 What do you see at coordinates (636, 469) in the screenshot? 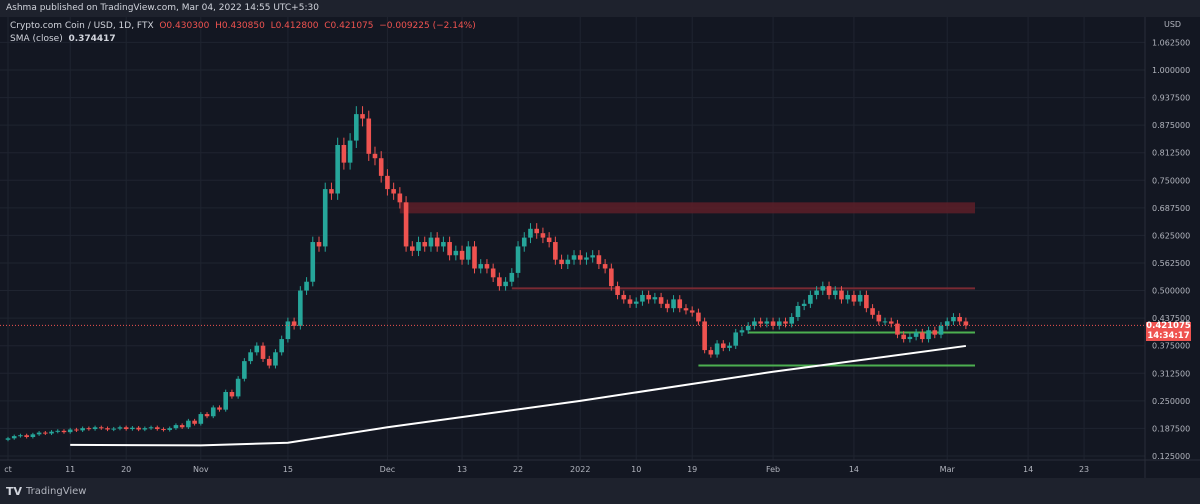
I see `x-tick-label: 10` at bounding box center [636, 469].